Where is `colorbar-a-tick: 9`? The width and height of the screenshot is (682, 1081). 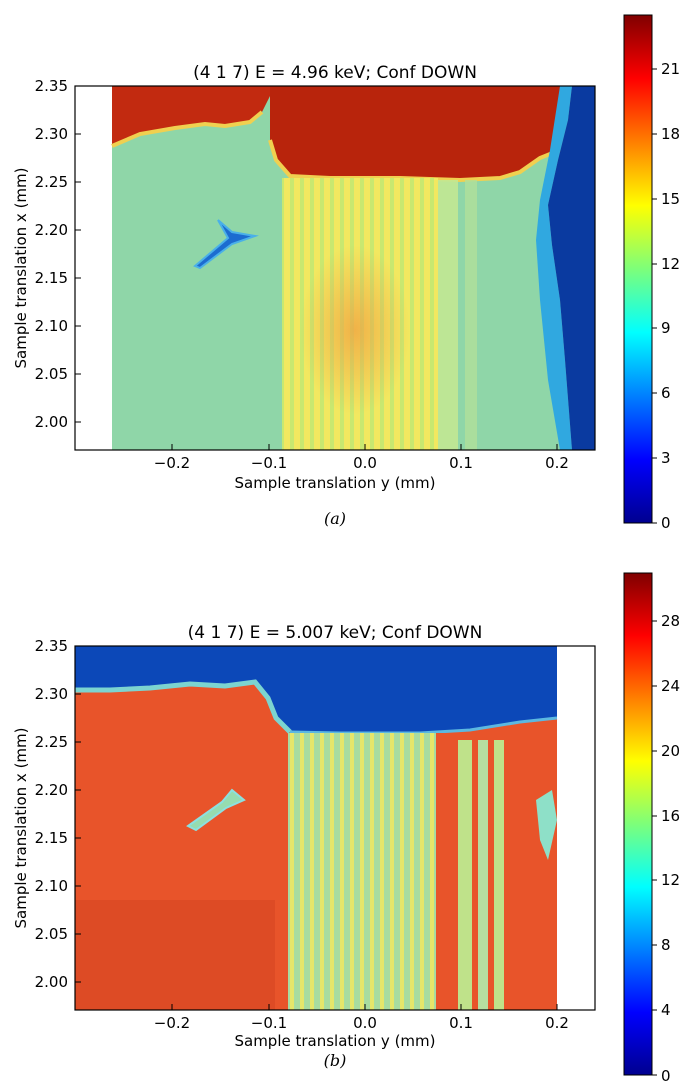 colorbar-a-tick: 9 is located at coordinates (661, 328).